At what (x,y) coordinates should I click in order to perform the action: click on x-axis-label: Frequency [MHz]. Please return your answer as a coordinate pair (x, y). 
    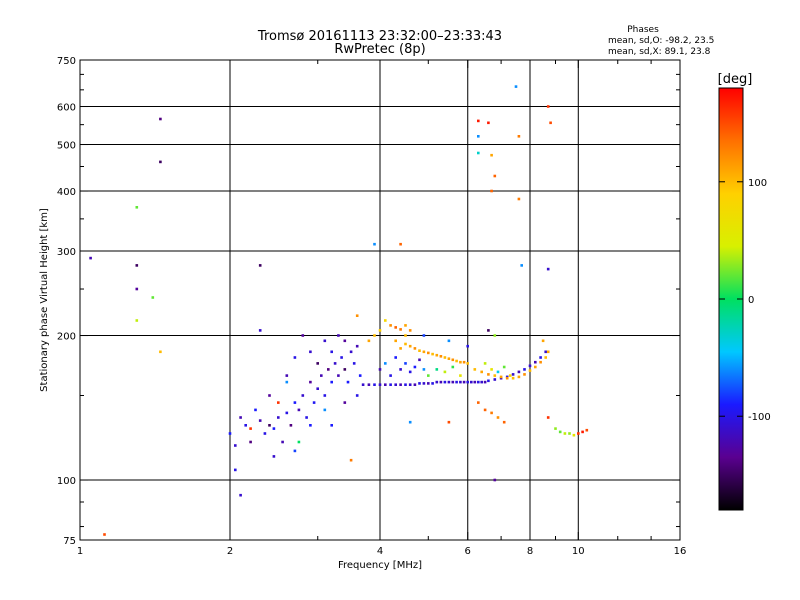
    Looking at the image, I should click on (380, 565).